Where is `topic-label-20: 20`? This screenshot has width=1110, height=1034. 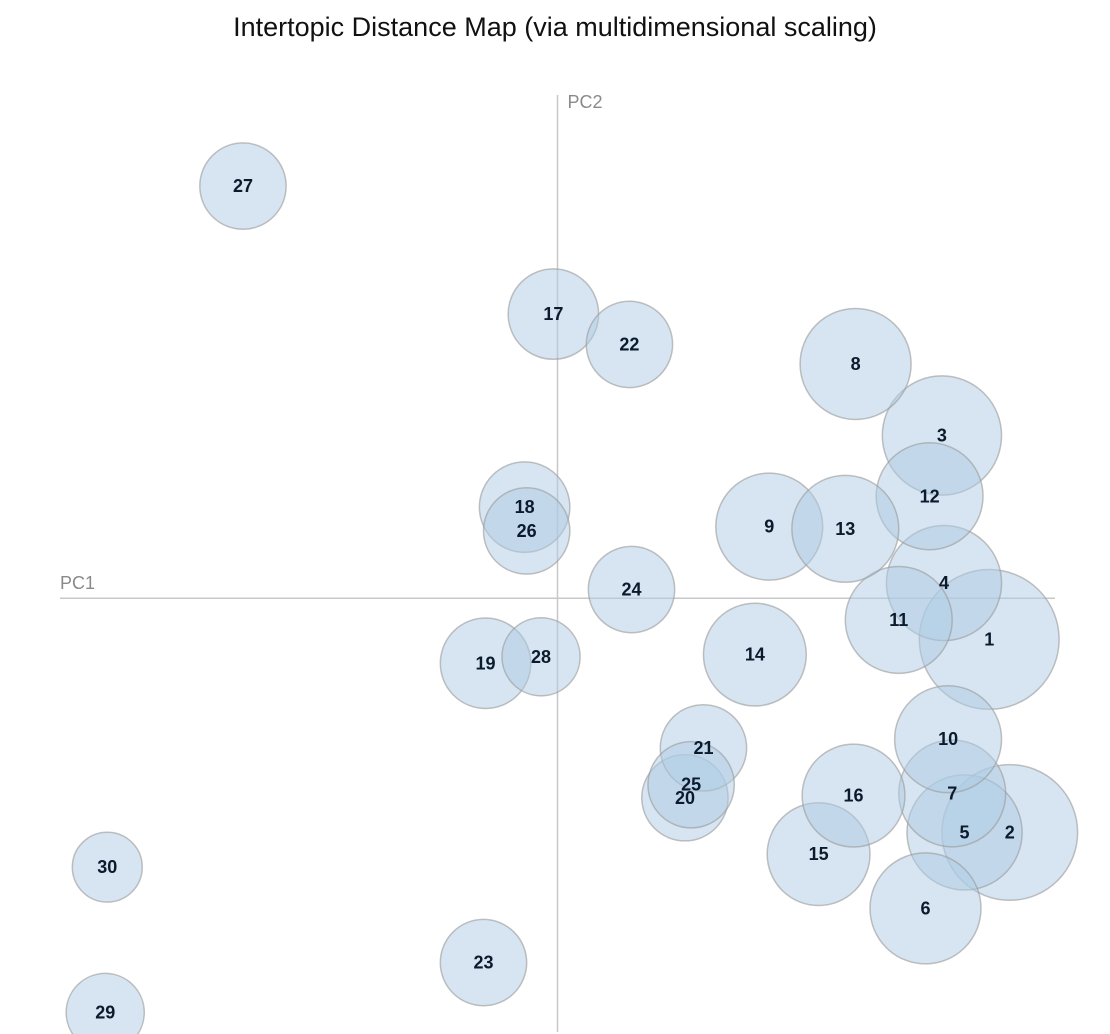 topic-label-20: 20 is located at coordinates (685, 798).